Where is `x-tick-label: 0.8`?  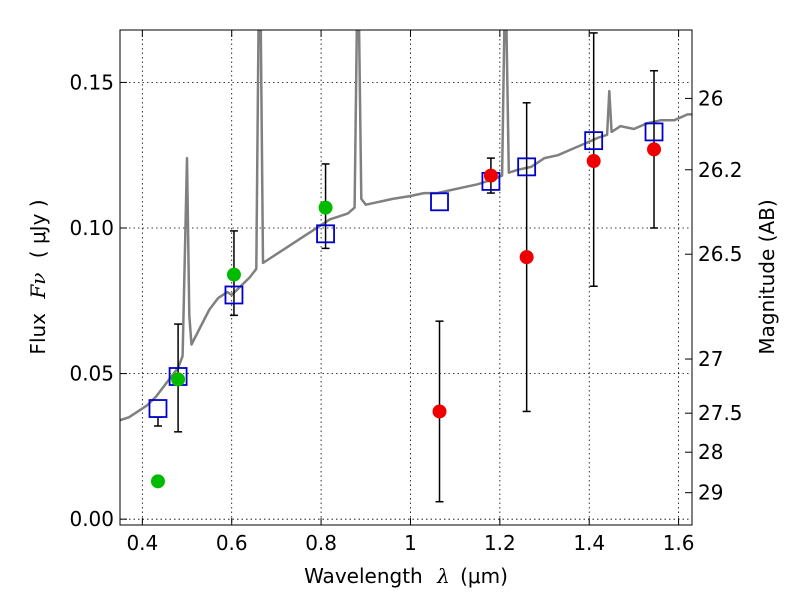 x-tick-label: 0.8 is located at coordinates (321, 543).